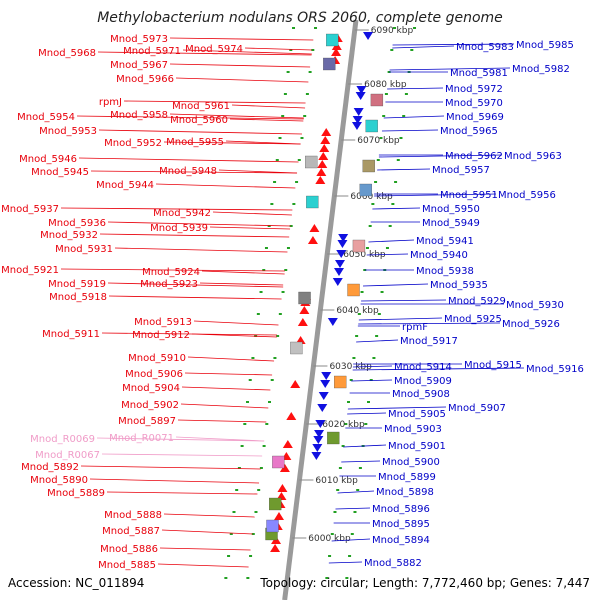  Describe the element at coordinates (451, 209) in the screenshot. I see `right-gene-label: Mnod_5950` at that location.